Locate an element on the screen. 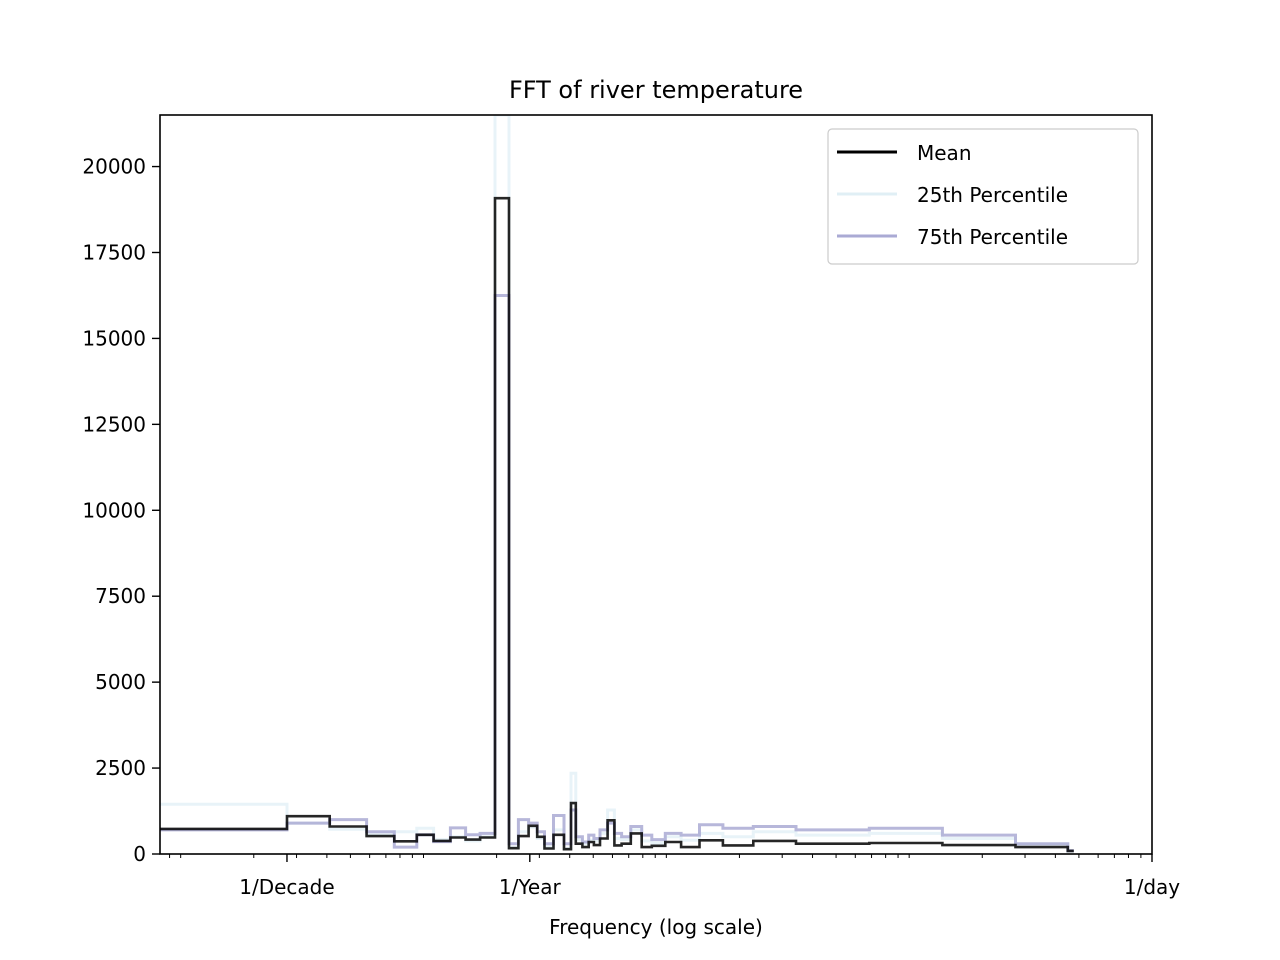 The height and width of the screenshot is (960, 1280). chart-title: FFT of river temperature is located at coordinates (656, 90).